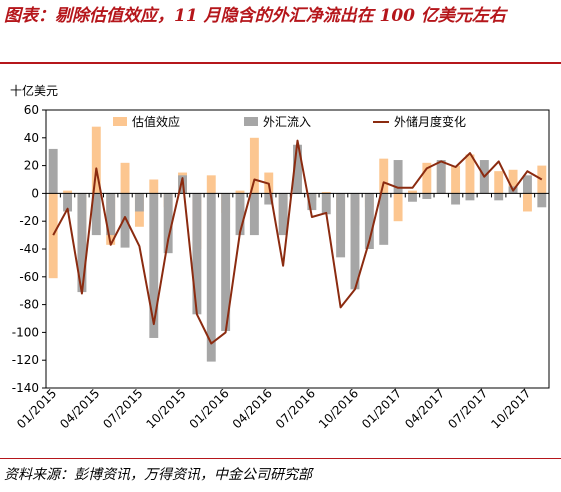 The width and height of the screenshot is (561, 492). Describe the element at coordinates (29, 305) in the screenshot. I see `y-tick-label: -80` at that location.